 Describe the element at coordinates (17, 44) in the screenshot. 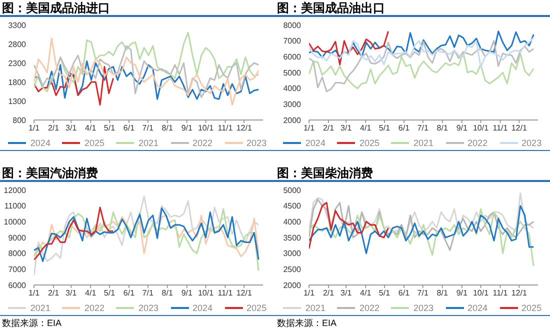

I see `y-tick-label: 2800` at that location.